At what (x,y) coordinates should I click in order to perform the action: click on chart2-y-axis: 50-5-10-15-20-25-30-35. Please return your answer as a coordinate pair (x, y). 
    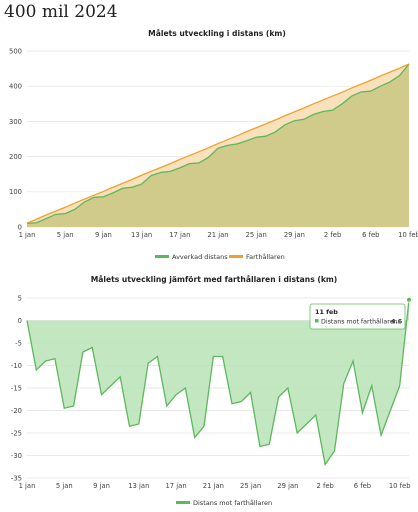
    Looking at the image, I should click on (16, 388).